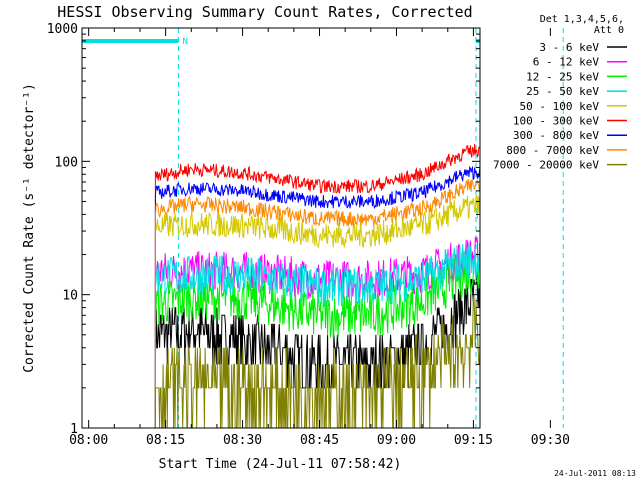  Describe the element at coordinates (165, 440) in the screenshot. I see `x-tick-label: 08:15` at that location.